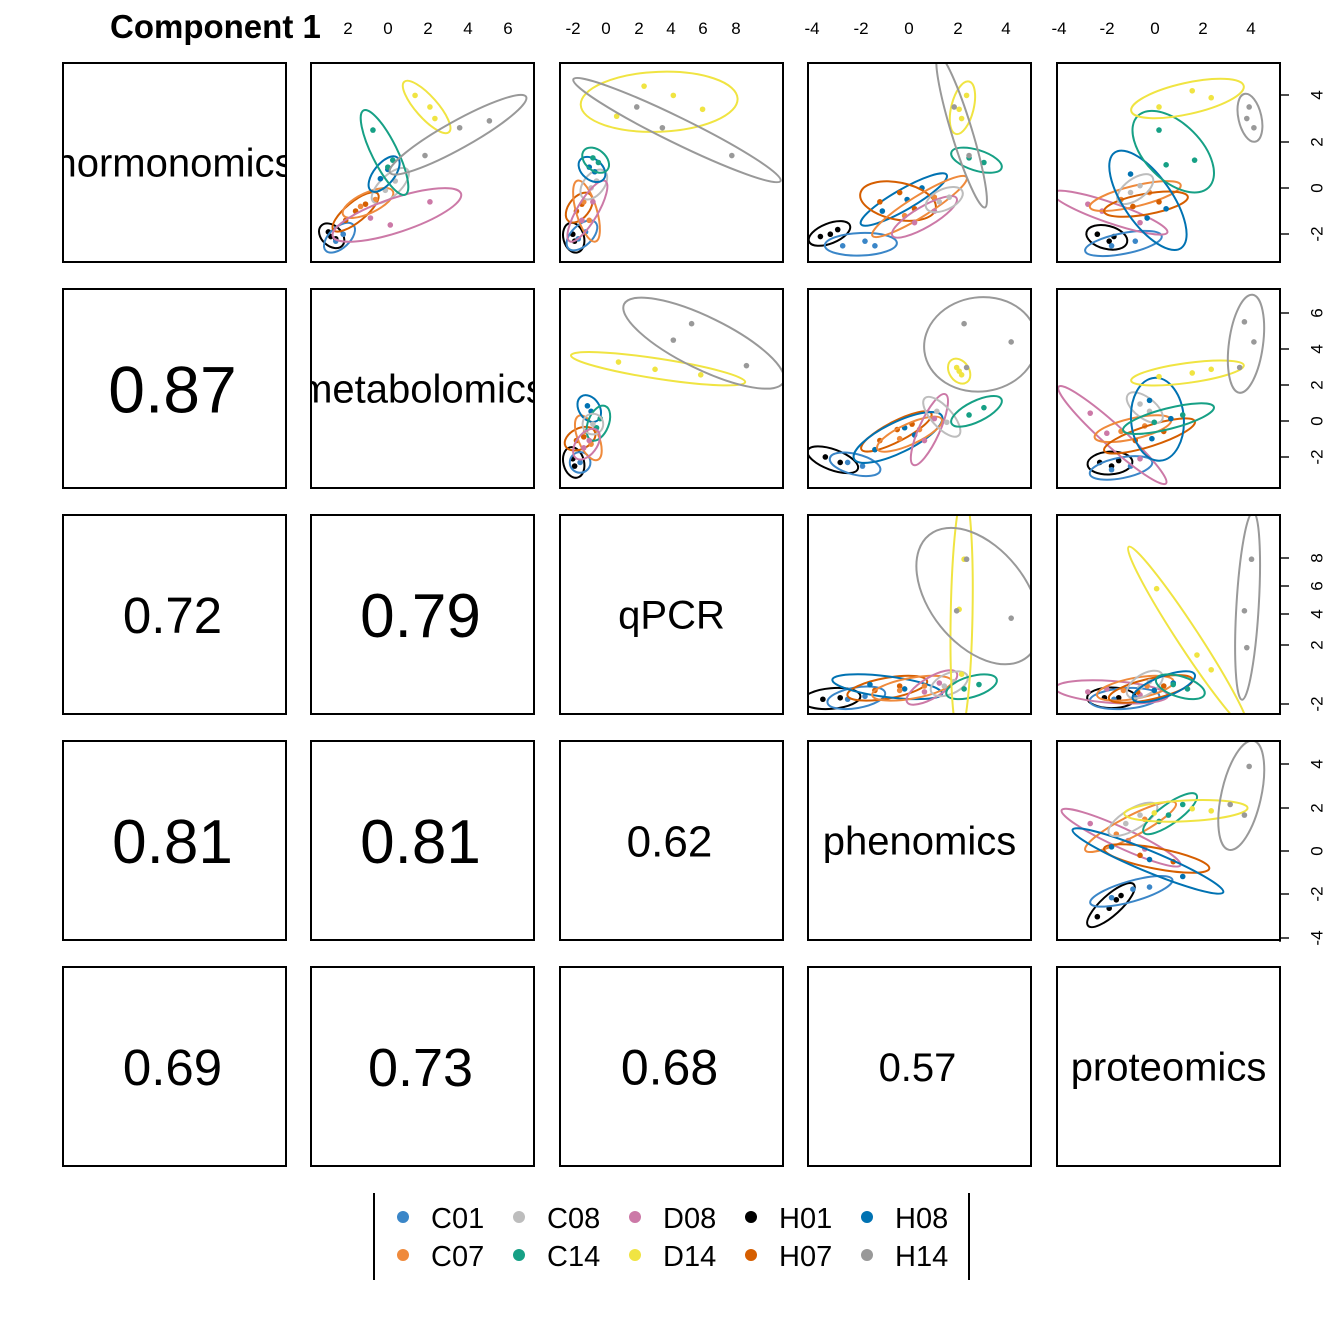 This screenshot has height=1344, width=1344. I want to click on scatter-panel-metabolomics-vs-qpcr, so click(672, 387).